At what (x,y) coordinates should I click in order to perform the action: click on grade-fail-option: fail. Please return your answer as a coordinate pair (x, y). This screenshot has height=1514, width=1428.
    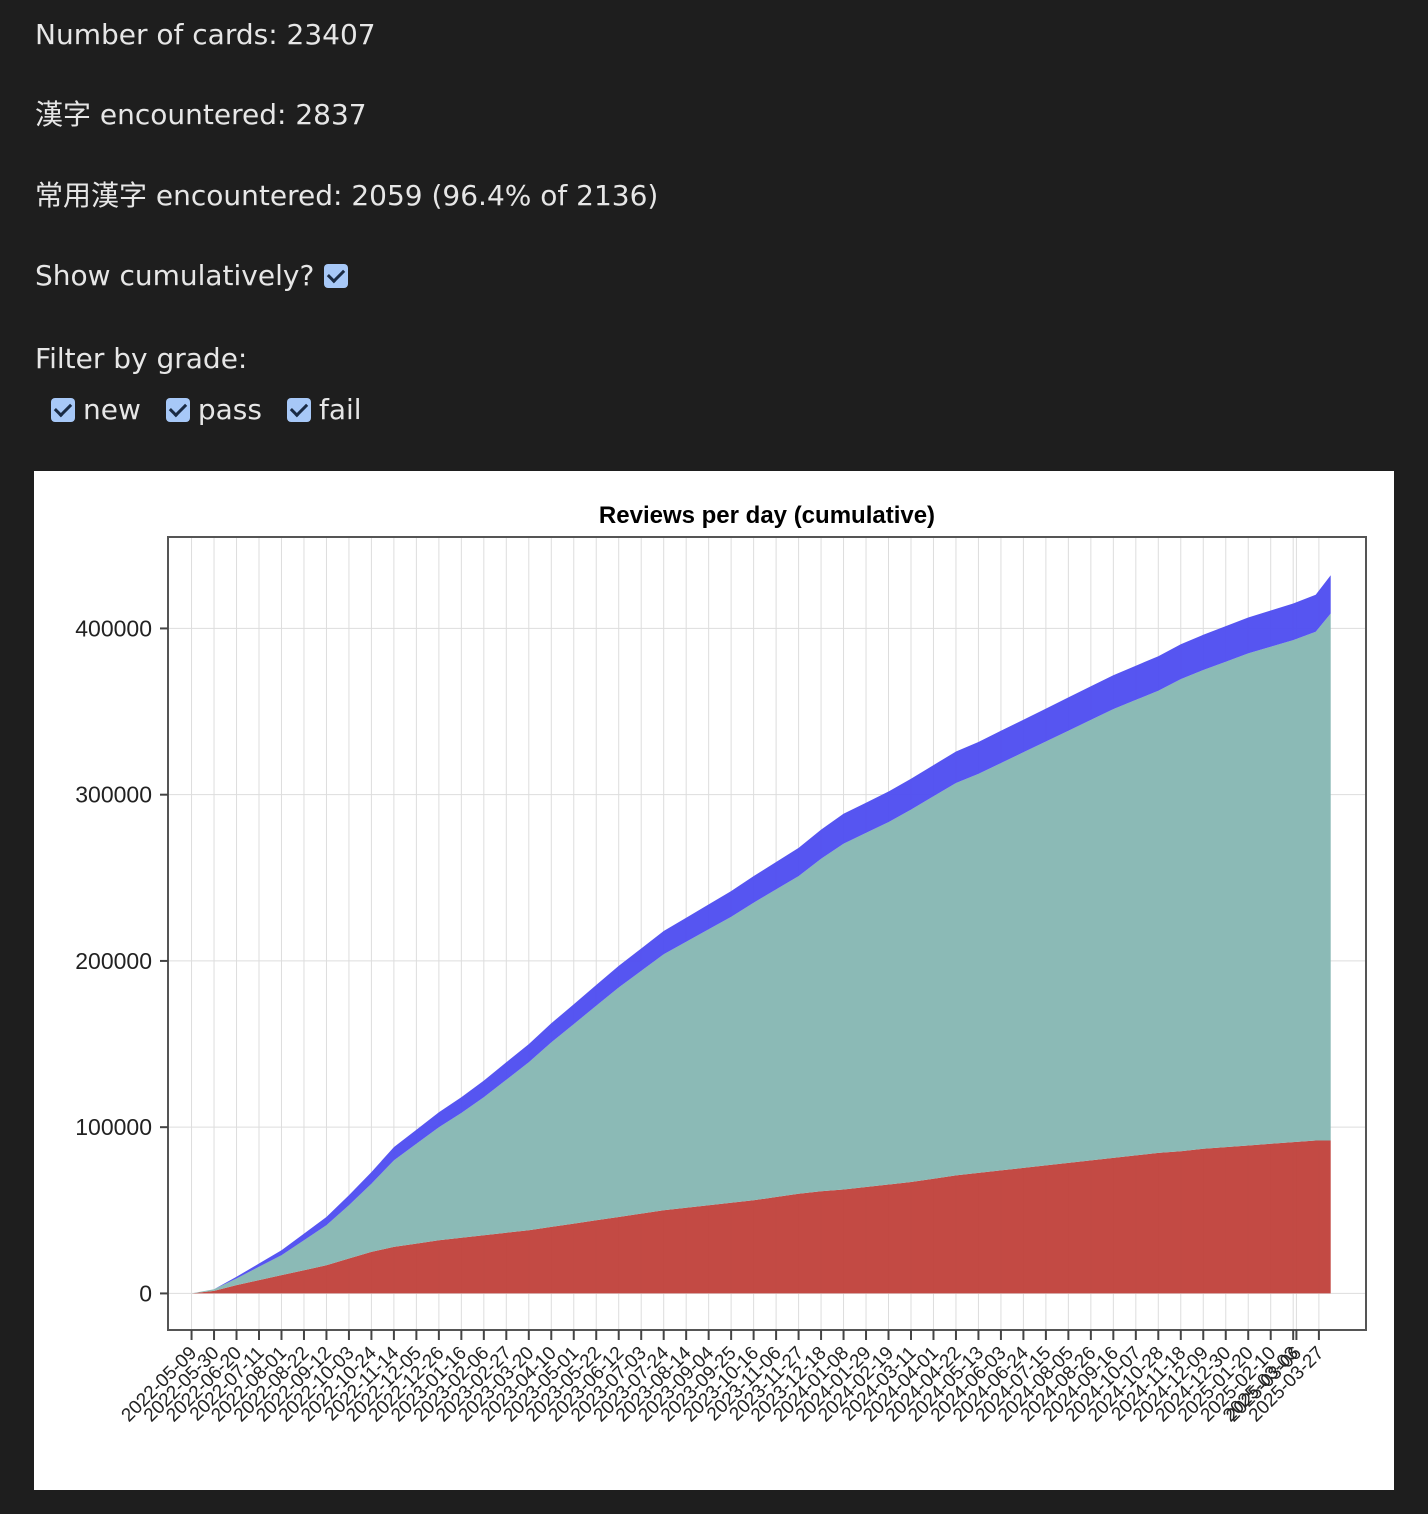
    Looking at the image, I should click on (324, 410).